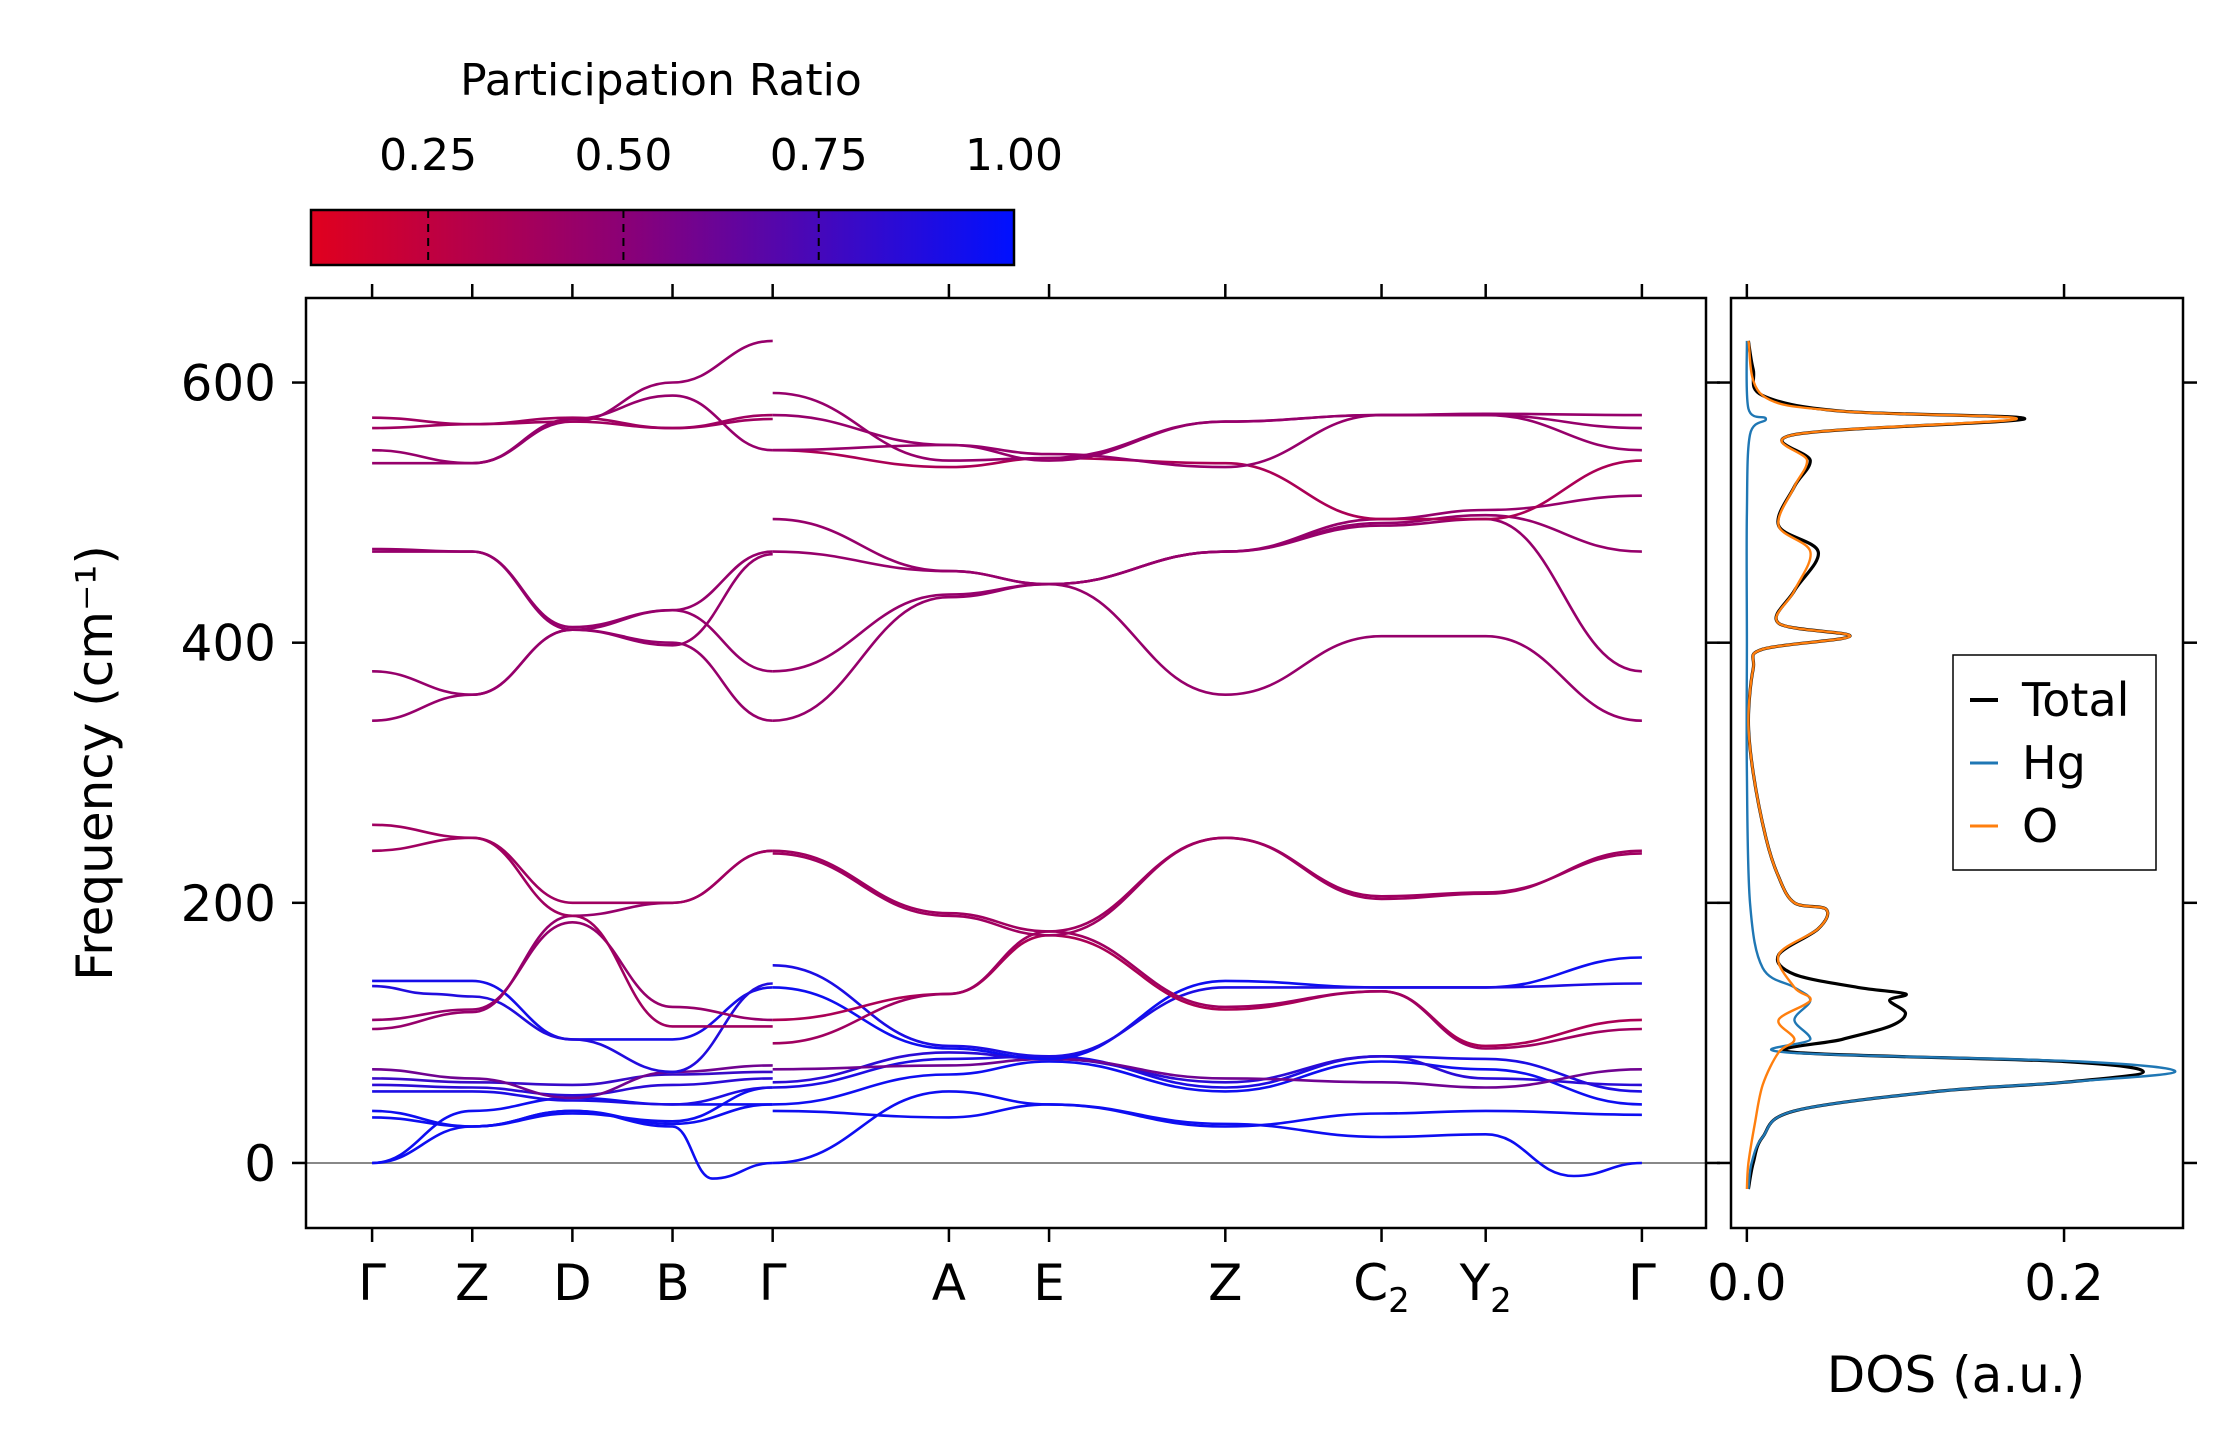 The width and height of the screenshot is (2222, 1455). I want to click on y-axis-label: Frequency (cm⁻¹), so click(95, 763).